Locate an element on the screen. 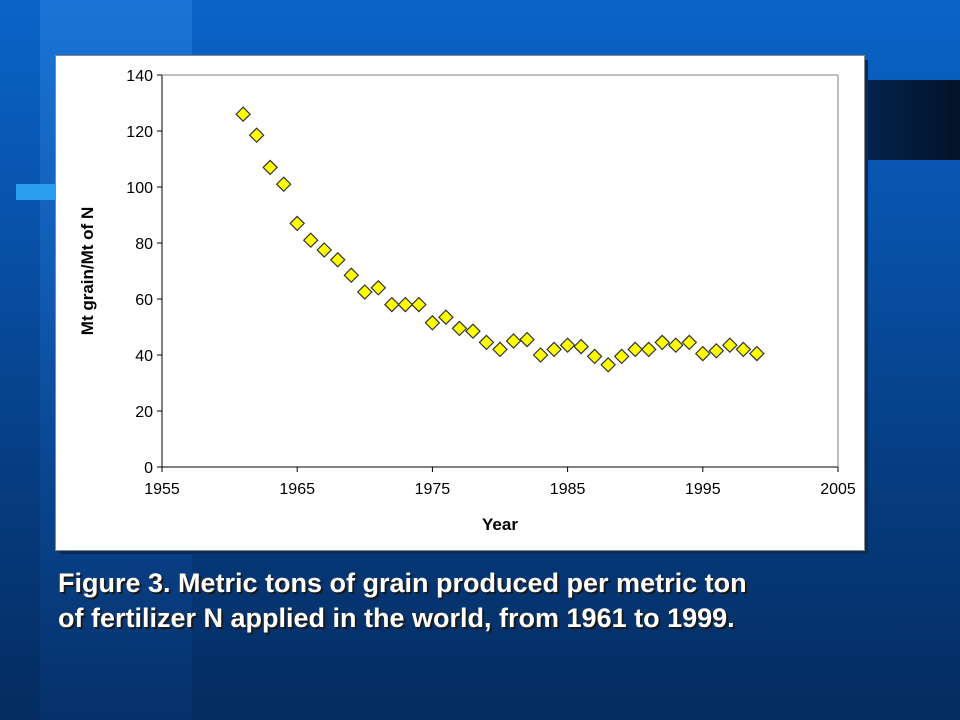 The width and height of the screenshot is (960, 720). x-tick-label: 1975 is located at coordinates (433, 489).